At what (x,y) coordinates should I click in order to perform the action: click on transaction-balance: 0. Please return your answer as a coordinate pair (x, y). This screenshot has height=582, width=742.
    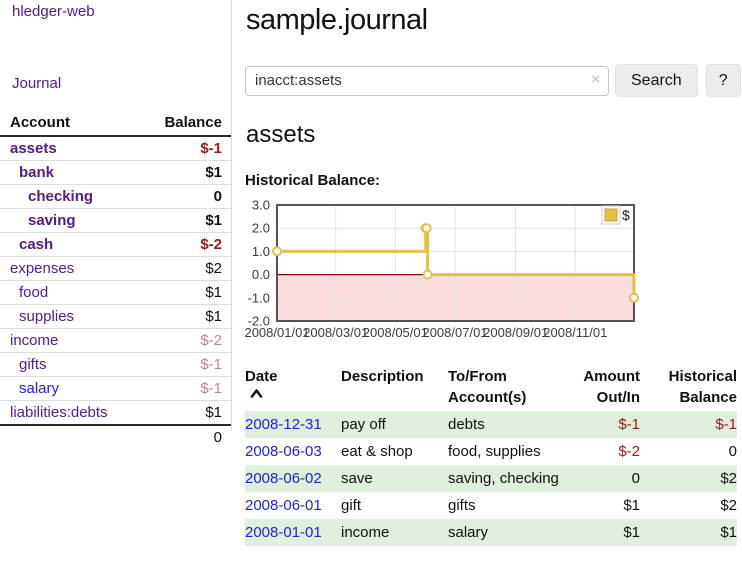
    Looking at the image, I should click on (732, 451).